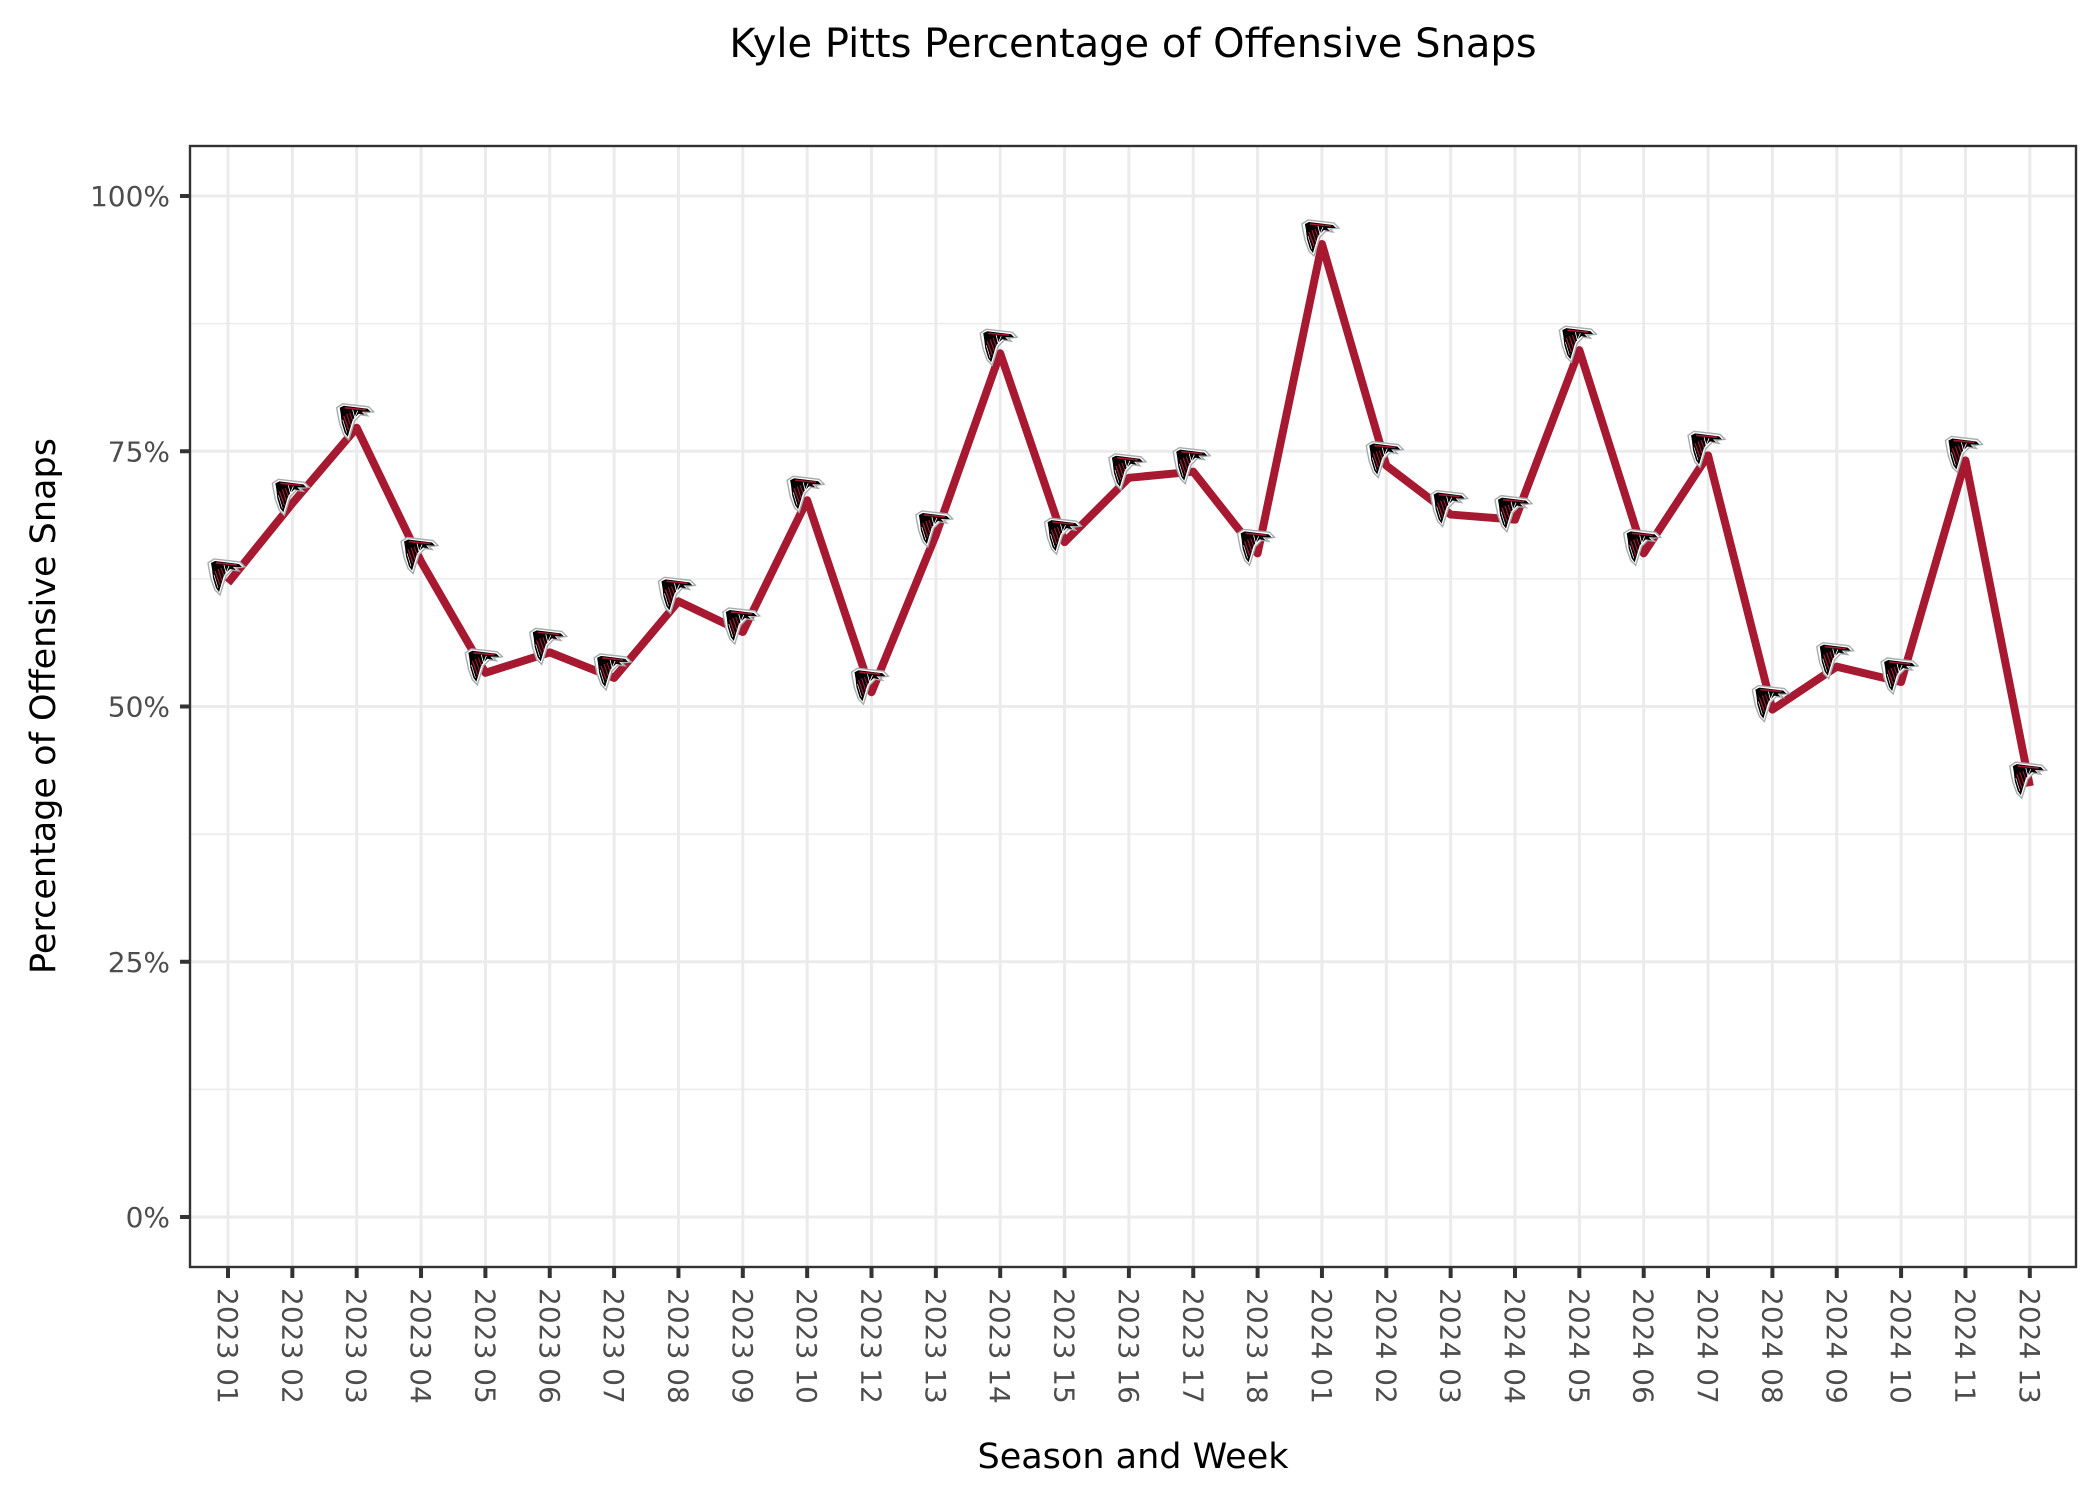 The image size is (2100, 1500). What do you see at coordinates (227, 1346) in the screenshot?
I see `x-tick-label: 2023 01` at bounding box center [227, 1346].